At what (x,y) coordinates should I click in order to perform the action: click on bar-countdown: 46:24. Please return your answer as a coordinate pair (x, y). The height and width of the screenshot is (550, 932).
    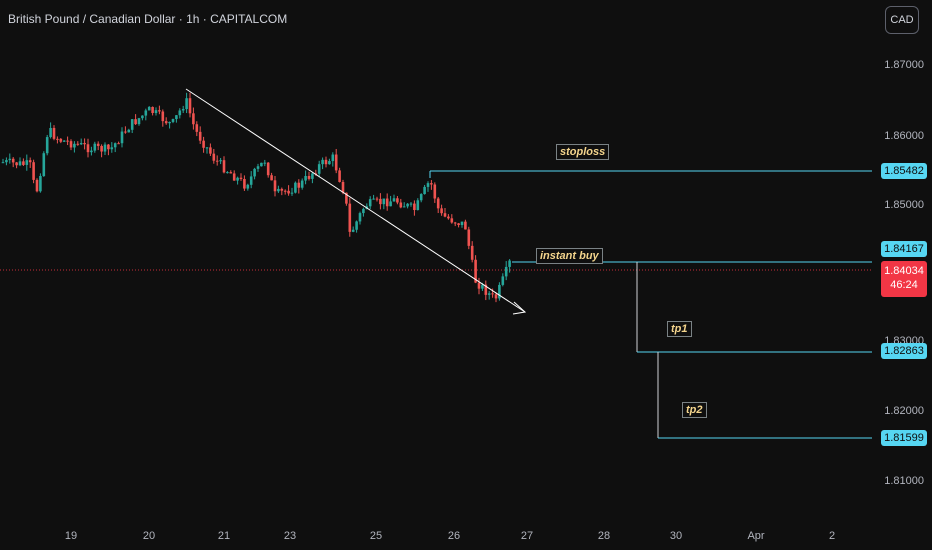
    Looking at the image, I should click on (904, 285).